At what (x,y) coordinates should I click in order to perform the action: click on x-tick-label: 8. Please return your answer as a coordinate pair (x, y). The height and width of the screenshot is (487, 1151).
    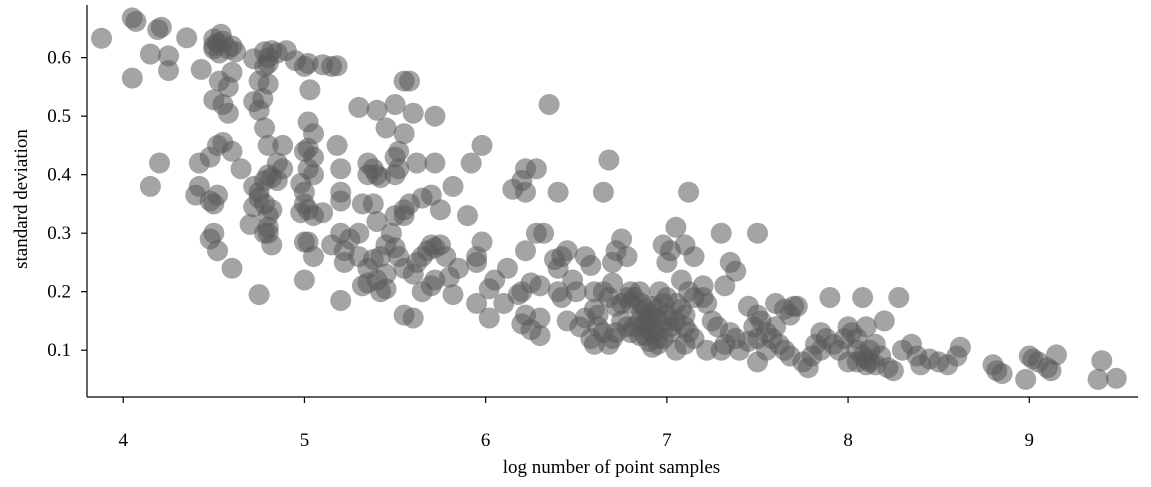
    Looking at the image, I should click on (848, 440).